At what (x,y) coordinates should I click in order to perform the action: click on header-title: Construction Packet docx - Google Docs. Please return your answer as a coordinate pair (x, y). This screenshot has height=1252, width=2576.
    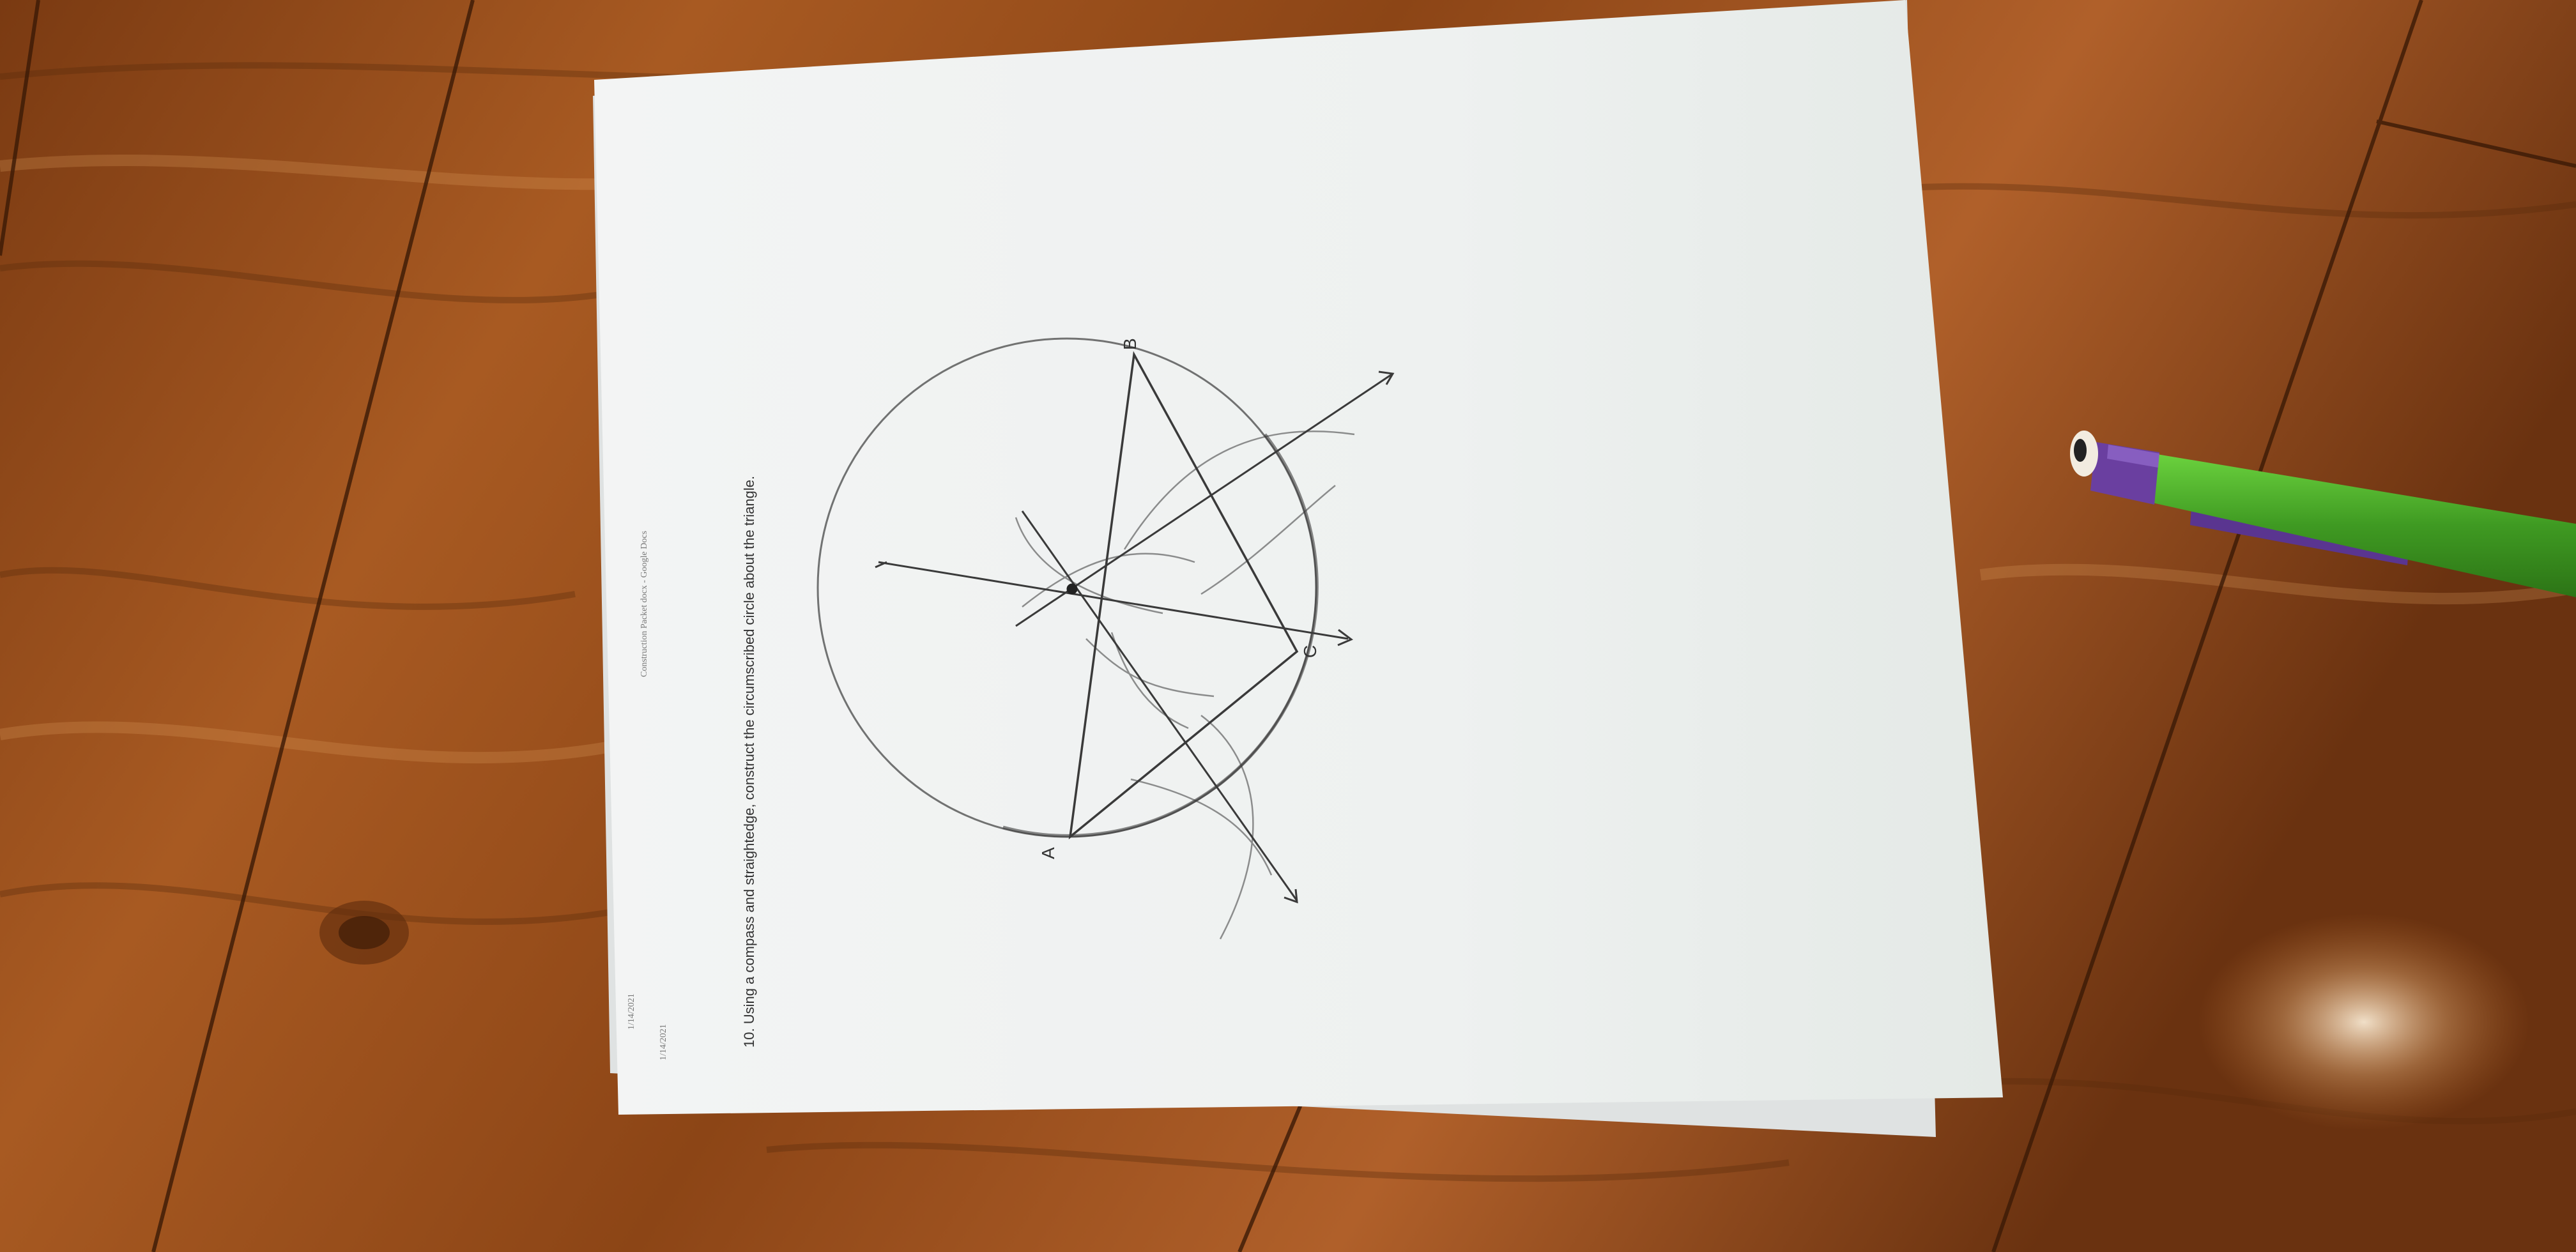
    Looking at the image, I should click on (644, 604).